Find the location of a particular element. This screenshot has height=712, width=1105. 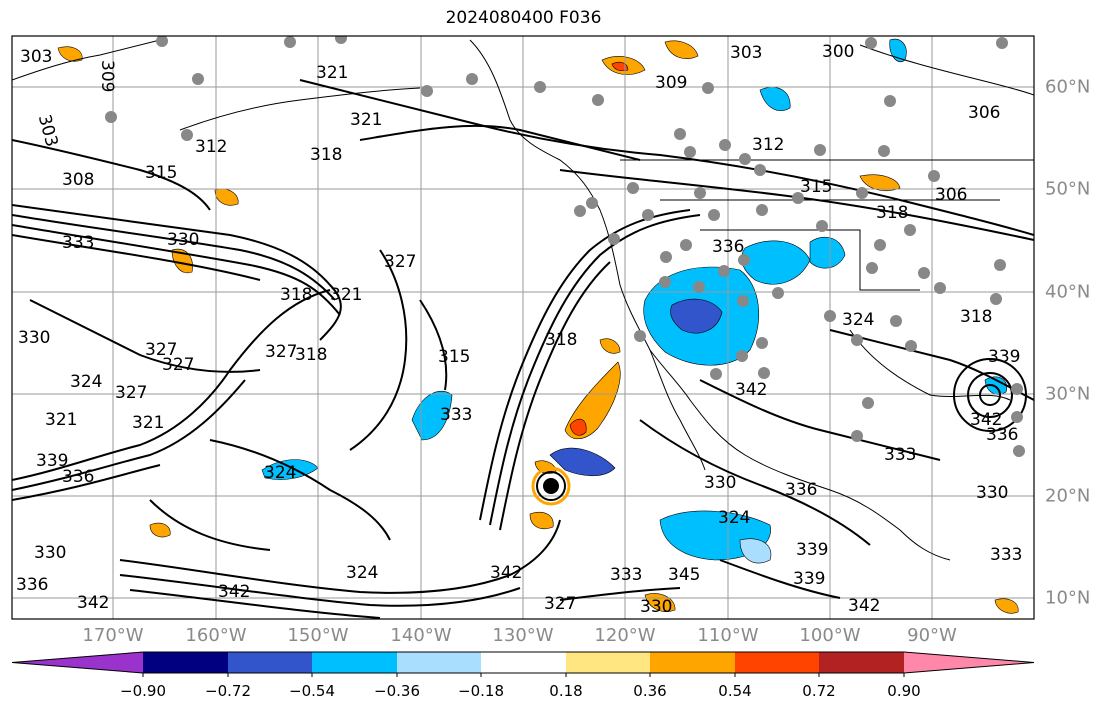

colorbar-tick-label: −0.72 is located at coordinates (228, 691).